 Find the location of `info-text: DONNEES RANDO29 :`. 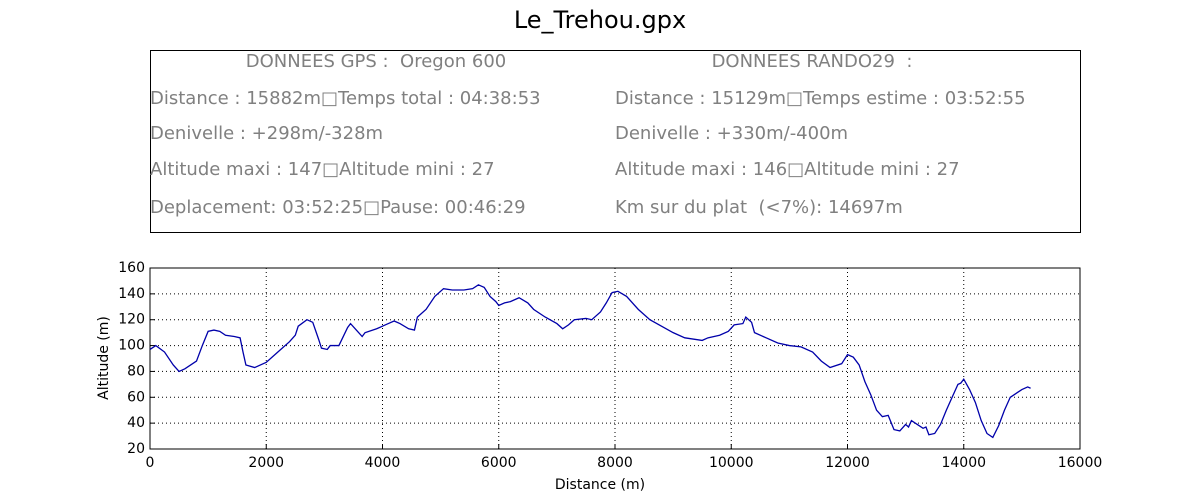

info-text: DONNEES RANDO29 : is located at coordinates (812, 61).